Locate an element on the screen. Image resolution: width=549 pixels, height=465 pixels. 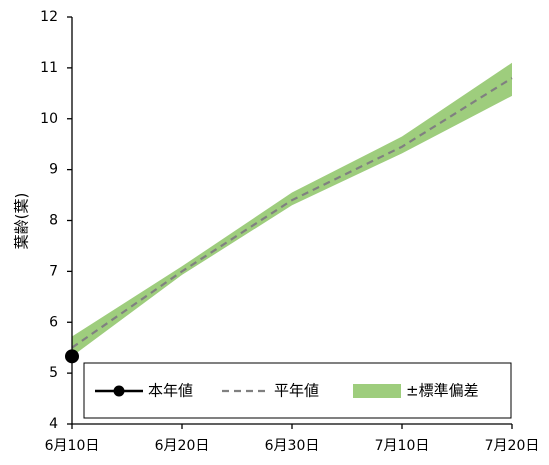
legend-normal-year-label: 平年値 is located at coordinates (296, 391).